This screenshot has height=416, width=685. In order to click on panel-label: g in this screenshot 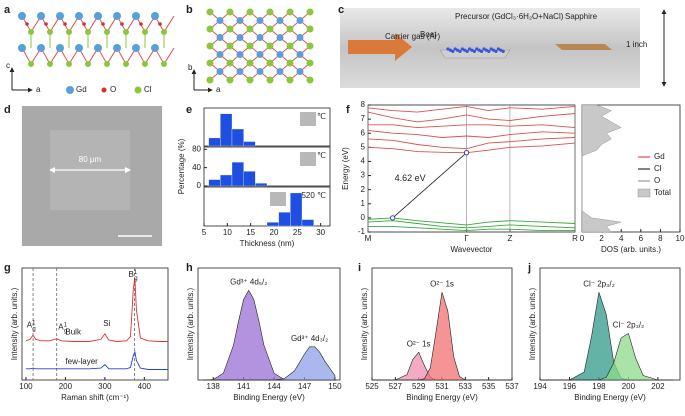, I will do `click(7, 268)`.